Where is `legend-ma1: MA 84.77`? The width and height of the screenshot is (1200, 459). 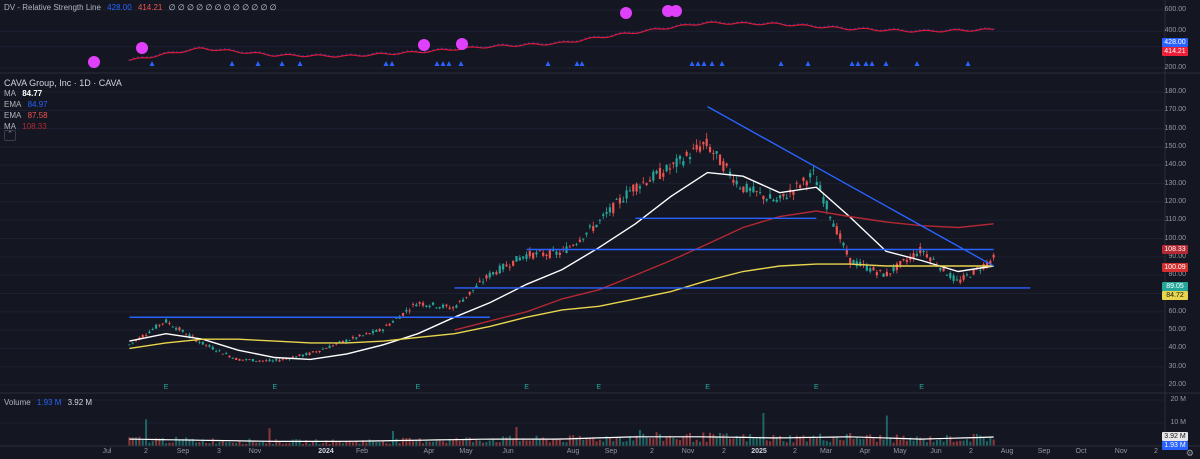
legend-ma1: MA 84.77 is located at coordinates (25, 93).